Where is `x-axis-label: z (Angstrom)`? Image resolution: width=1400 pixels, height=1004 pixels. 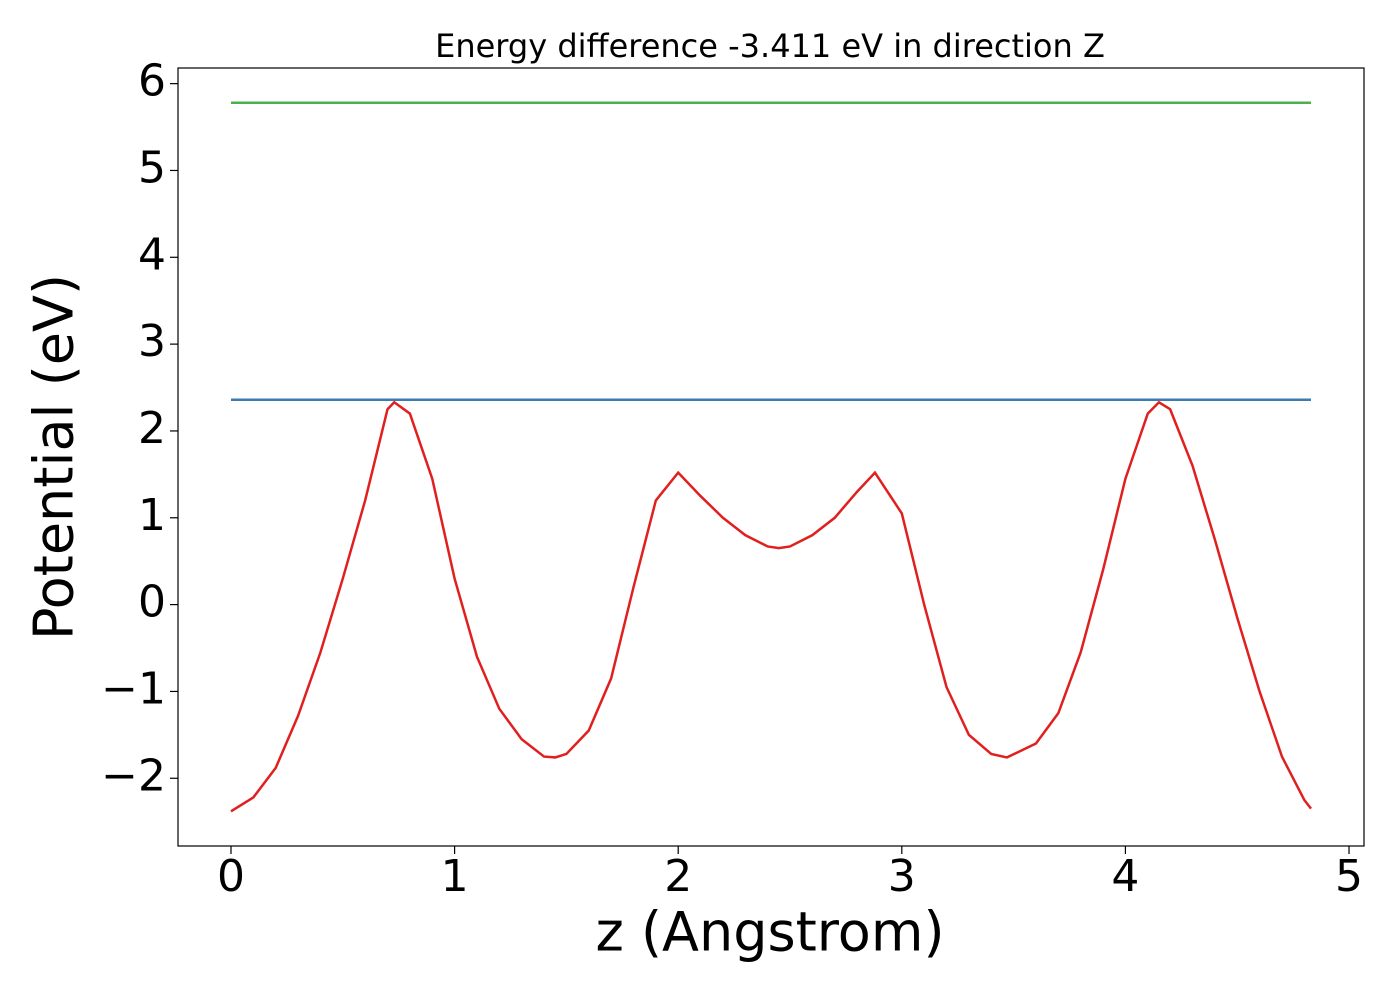 x-axis-label: z (Angstrom) is located at coordinates (769, 932).